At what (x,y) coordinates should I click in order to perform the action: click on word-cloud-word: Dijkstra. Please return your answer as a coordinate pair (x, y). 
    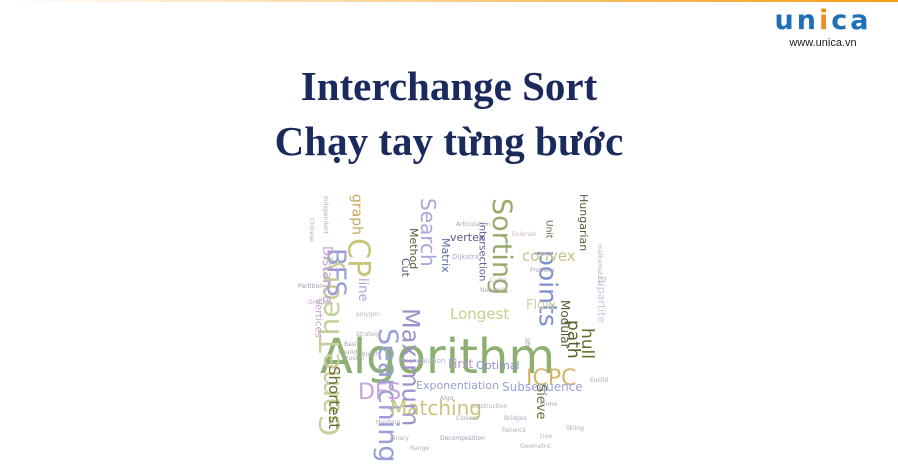
    Looking at the image, I should click on (465, 257).